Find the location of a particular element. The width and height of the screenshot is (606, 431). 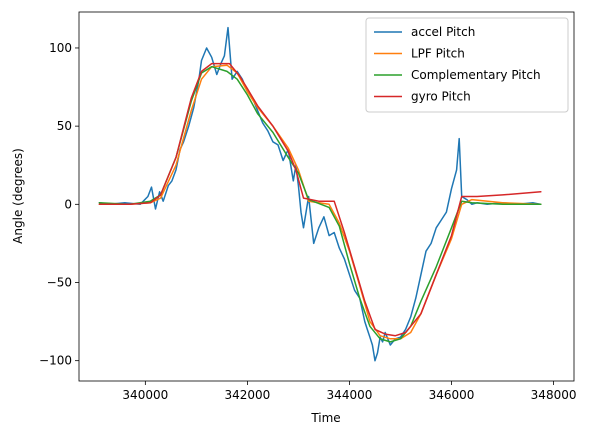

y-tick-label: −50 is located at coordinates (59, 282).